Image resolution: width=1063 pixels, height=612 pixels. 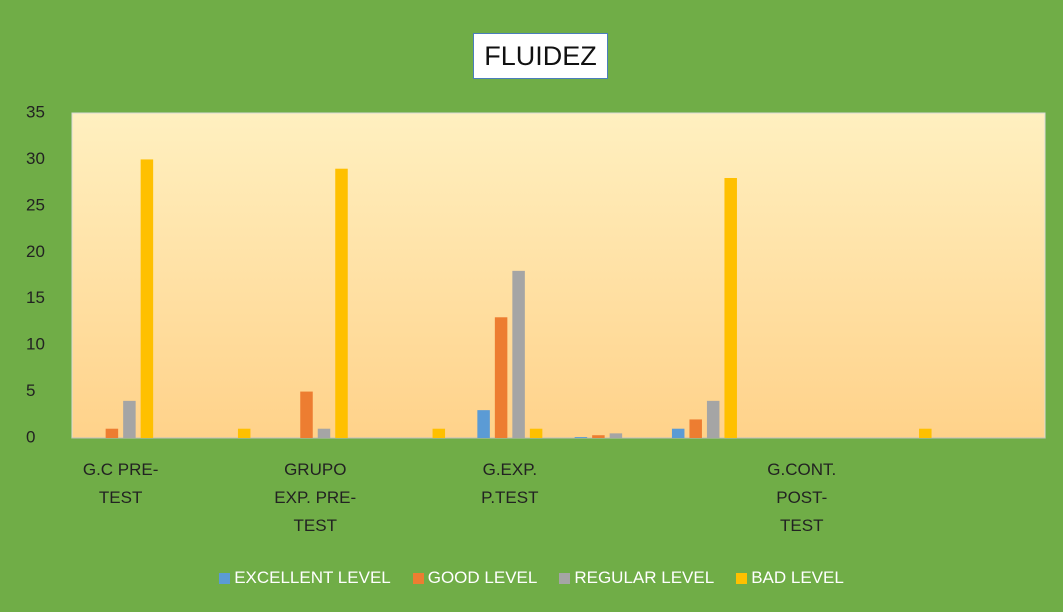 I want to click on y-tick-label: 25, so click(x=35, y=204).